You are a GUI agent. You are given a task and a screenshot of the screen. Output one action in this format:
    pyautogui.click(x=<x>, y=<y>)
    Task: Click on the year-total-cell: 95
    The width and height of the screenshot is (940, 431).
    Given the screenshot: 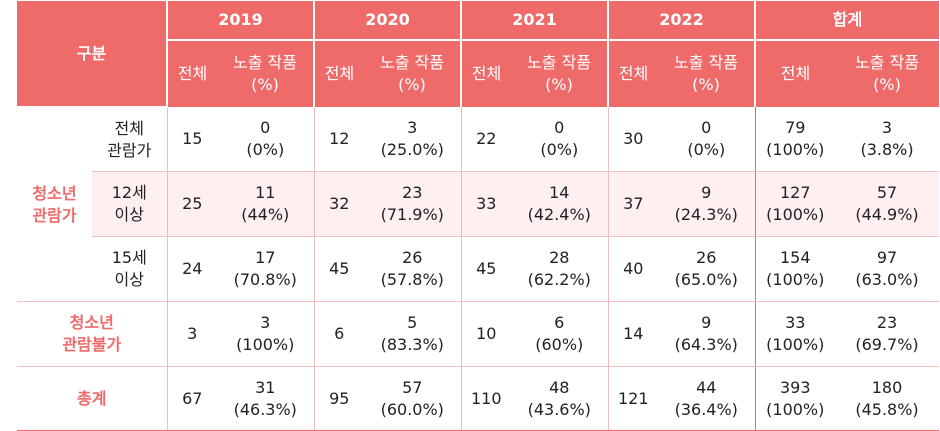 What is the action you would take?
    pyautogui.click(x=339, y=398)
    